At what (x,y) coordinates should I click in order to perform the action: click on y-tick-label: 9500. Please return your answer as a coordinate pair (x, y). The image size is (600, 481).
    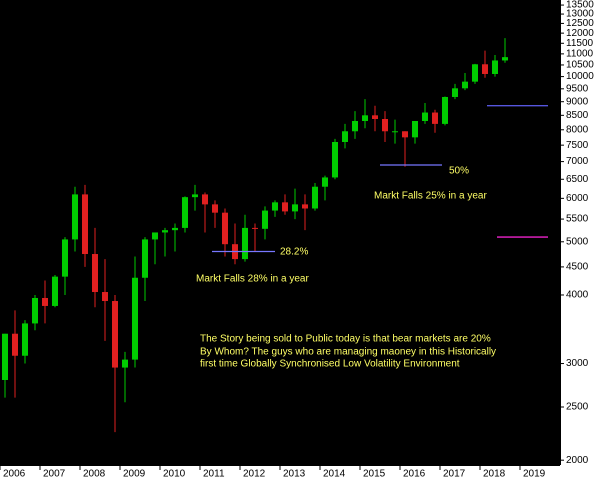
    Looking at the image, I should click on (577, 88).